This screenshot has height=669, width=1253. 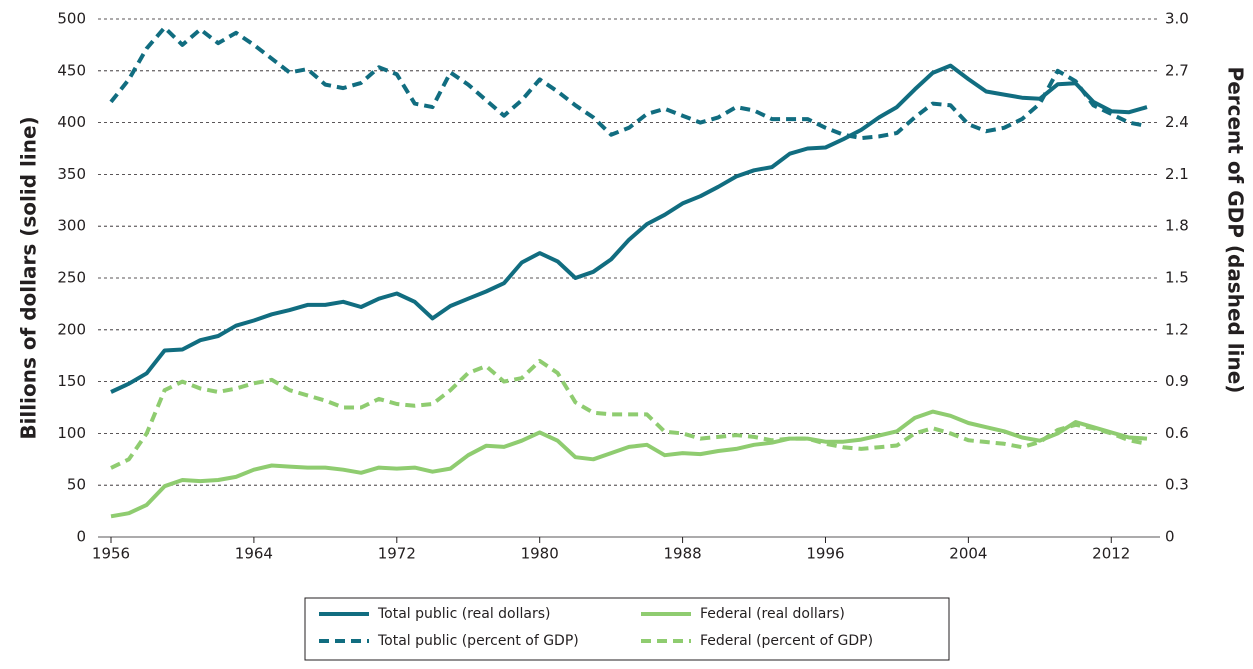 I want to click on x-tick-label: 1972, so click(x=397, y=554).